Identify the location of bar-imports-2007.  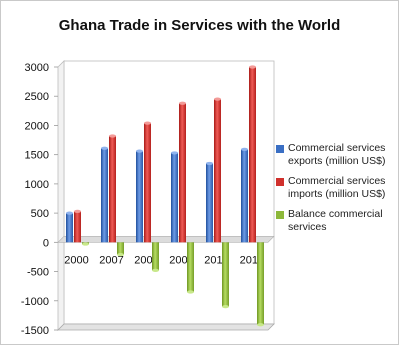
(112, 189).